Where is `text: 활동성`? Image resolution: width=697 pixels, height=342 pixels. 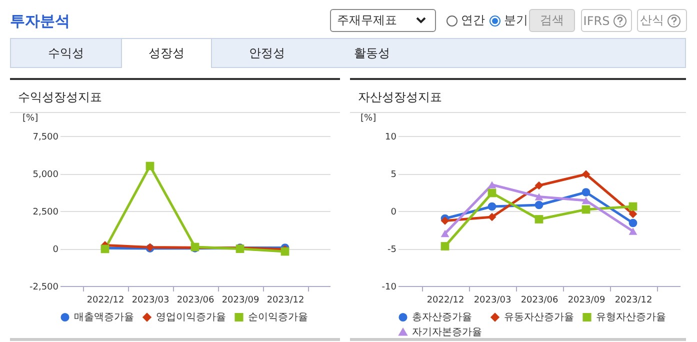 text: 활동성 is located at coordinates (372, 53).